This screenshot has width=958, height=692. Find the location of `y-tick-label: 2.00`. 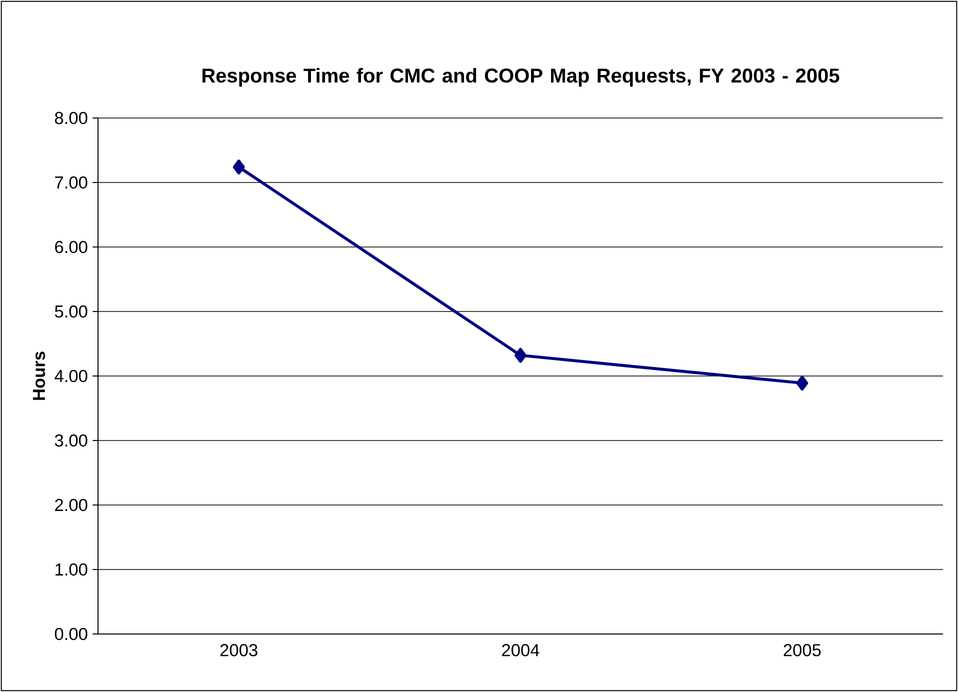

y-tick-label: 2.00 is located at coordinates (71, 505).